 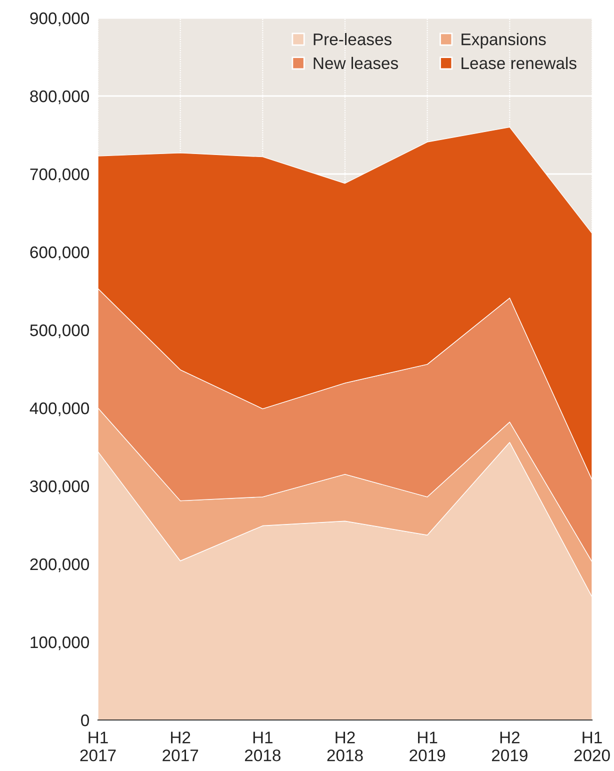 I want to click on x-tick-label: H1 2017, so click(x=98, y=747).